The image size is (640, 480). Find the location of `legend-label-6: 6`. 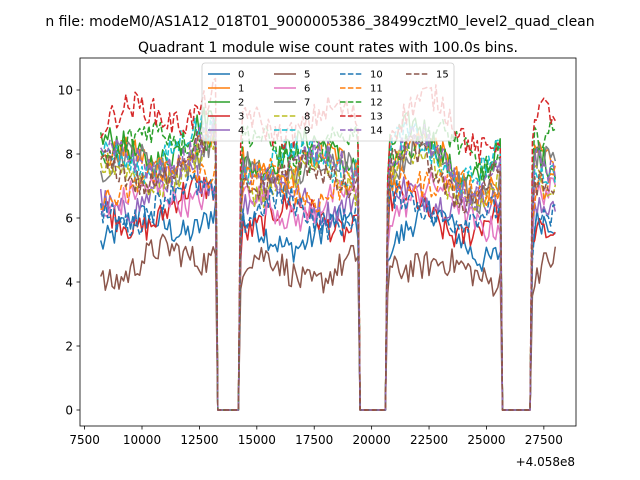

legend-label-6: 6 is located at coordinates (307, 89).